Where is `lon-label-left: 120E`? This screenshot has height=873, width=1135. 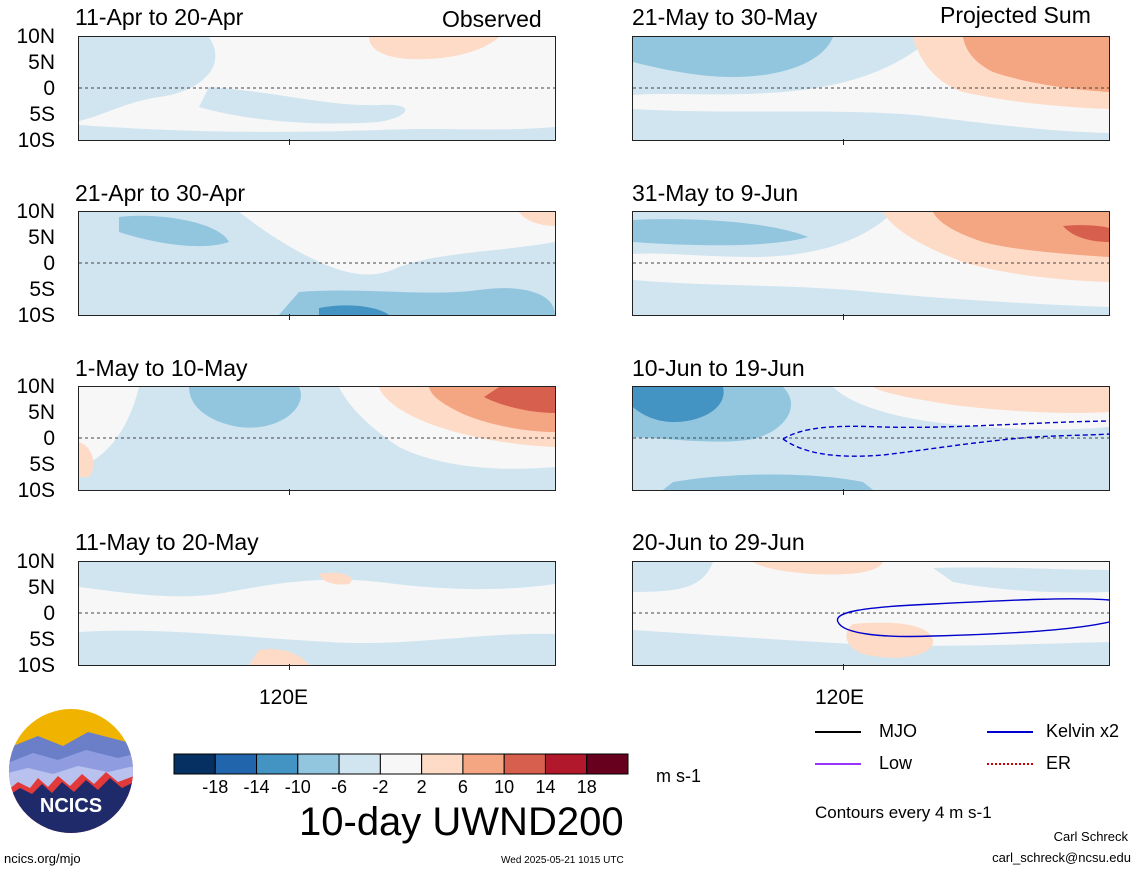
lon-label-left: 120E is located at coordinates (284, 697).